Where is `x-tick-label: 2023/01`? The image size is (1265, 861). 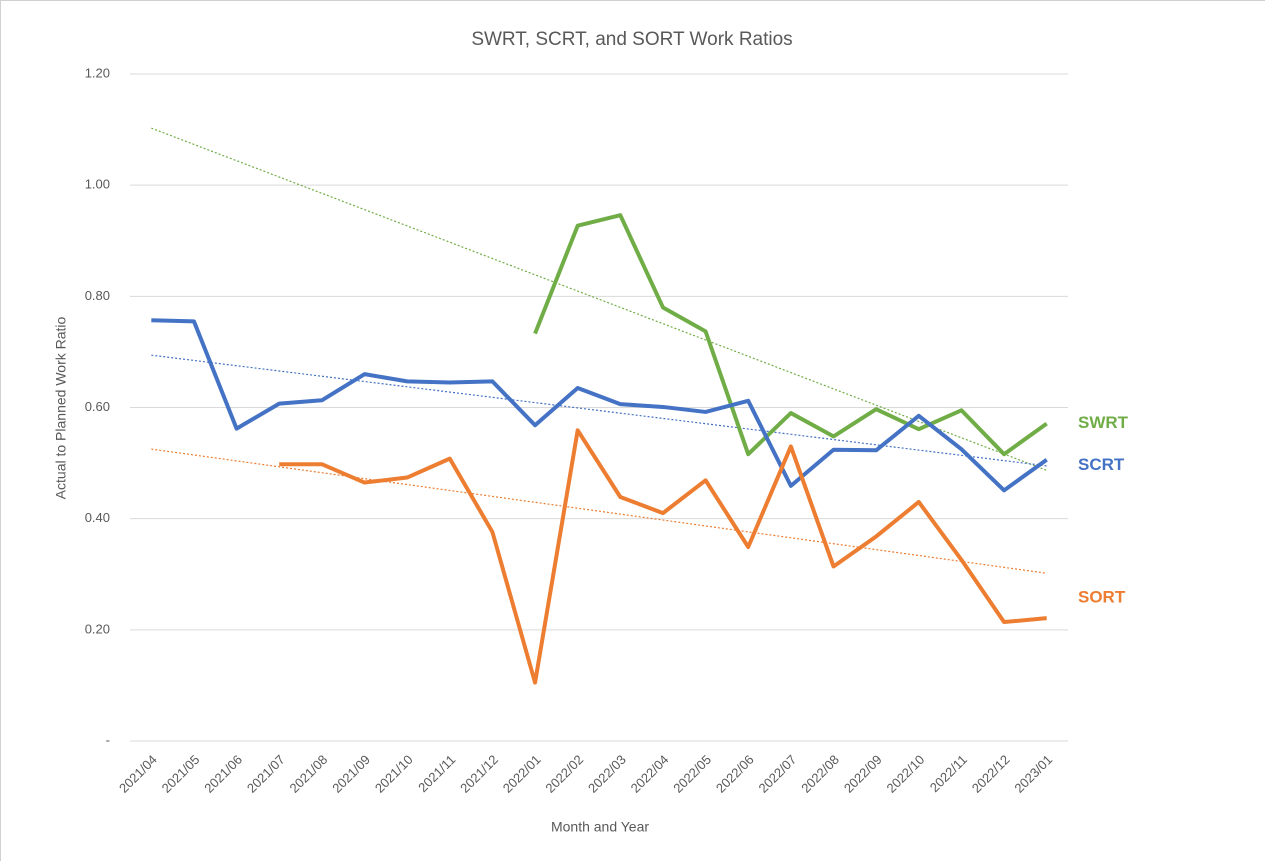 x-tick-label: 2023/01 is located at coordinates (1033, 774).